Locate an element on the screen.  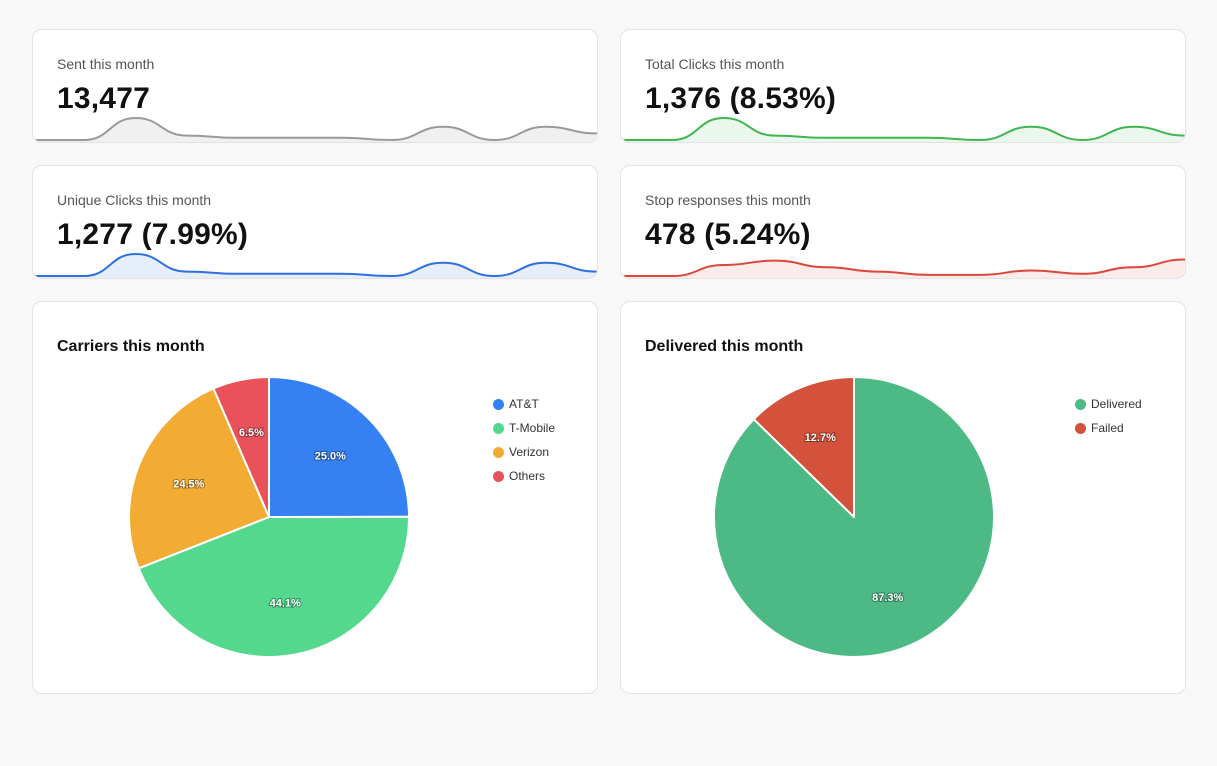
legend-item: Others is located at coordinates (524, 476).